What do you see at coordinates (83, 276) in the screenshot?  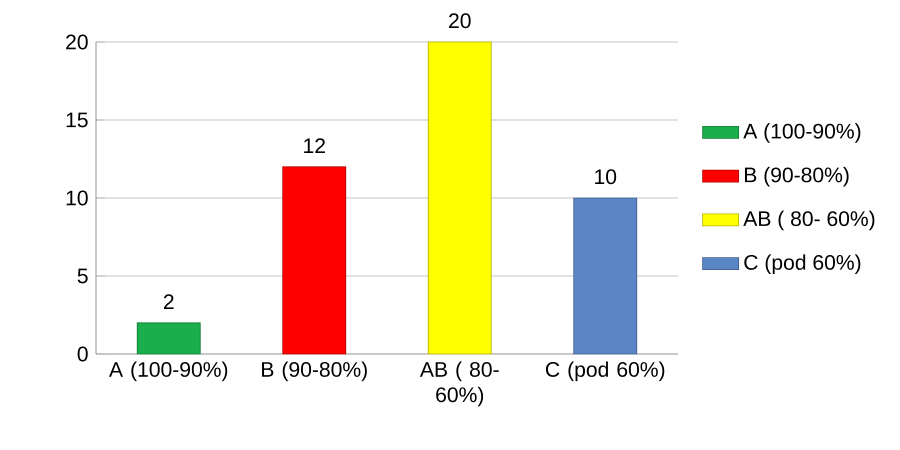 I see `y-tick-label: 5` at bounding box center [83, 276].